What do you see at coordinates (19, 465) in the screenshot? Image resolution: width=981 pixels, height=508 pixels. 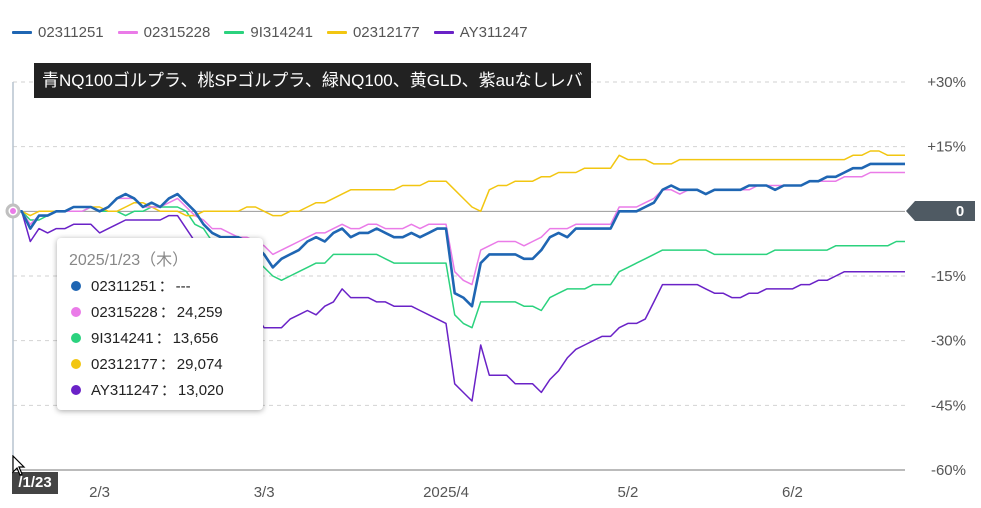 I see `mouse-cursor-icon` at bounding box center [19, 465].